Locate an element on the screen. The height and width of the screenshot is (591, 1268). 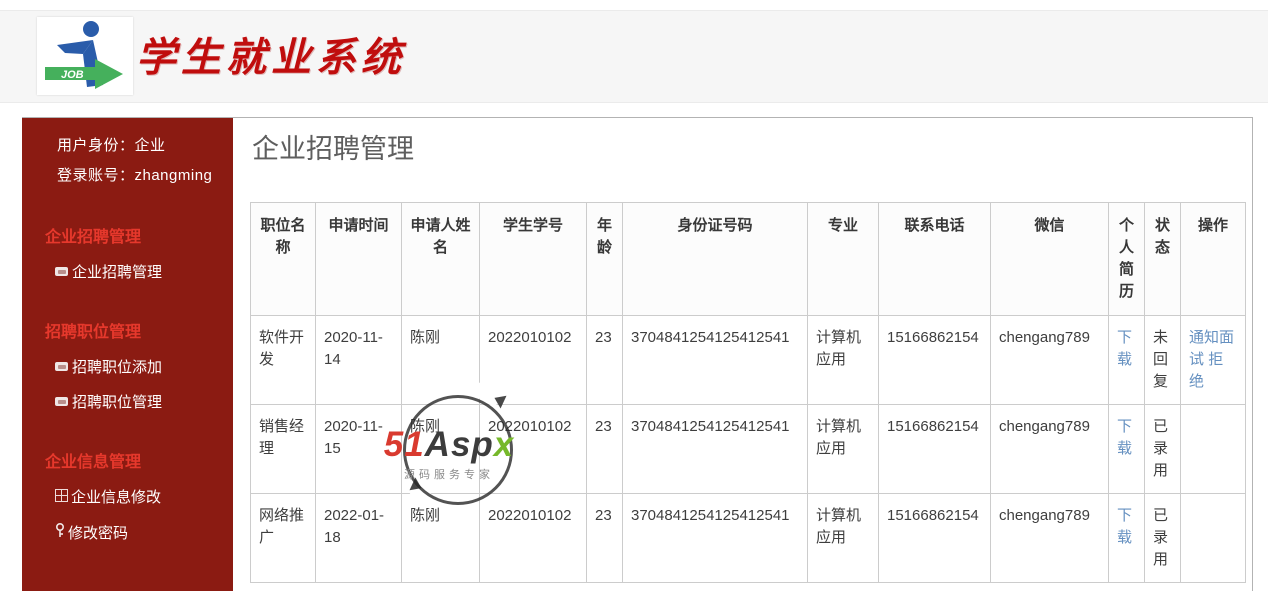
sidebar-section-position-mgmt: 招聘职位管理 招聘职位添加 招聘职位管理 is located at coordinates (127, 368).